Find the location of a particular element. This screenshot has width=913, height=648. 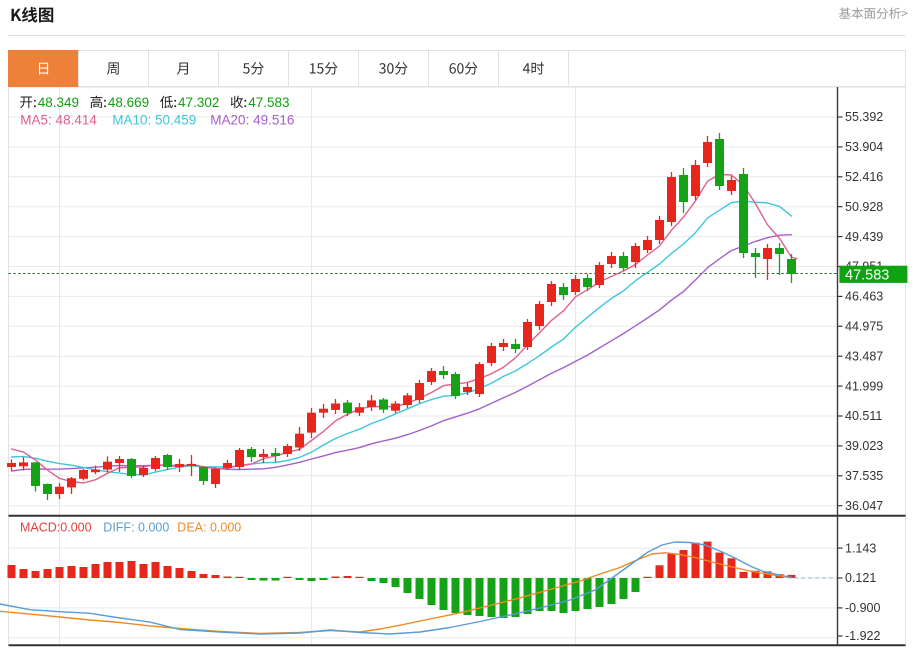

svg-text: 46.463 is located at coordinates (864, 297).